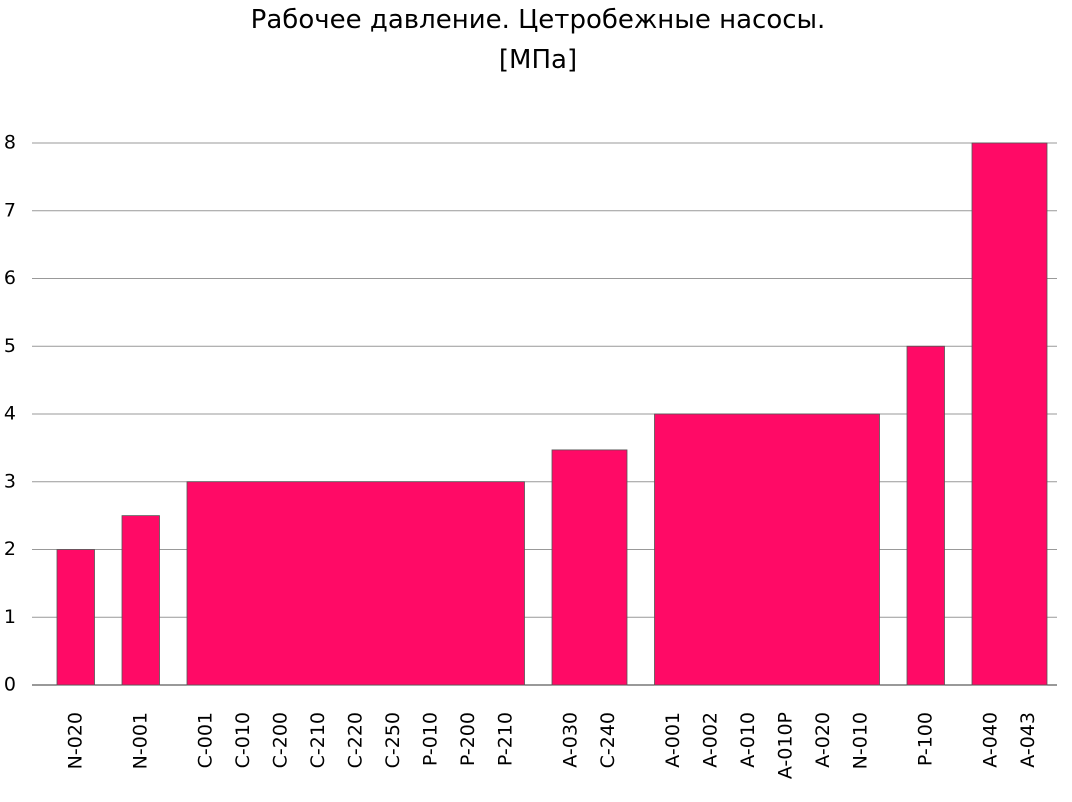 The height and width of the screenshot is (802, 1072). Describe the element at coordinates (1028, 740) in the screenshot. I see `x-tick-label: A-043` at that location.